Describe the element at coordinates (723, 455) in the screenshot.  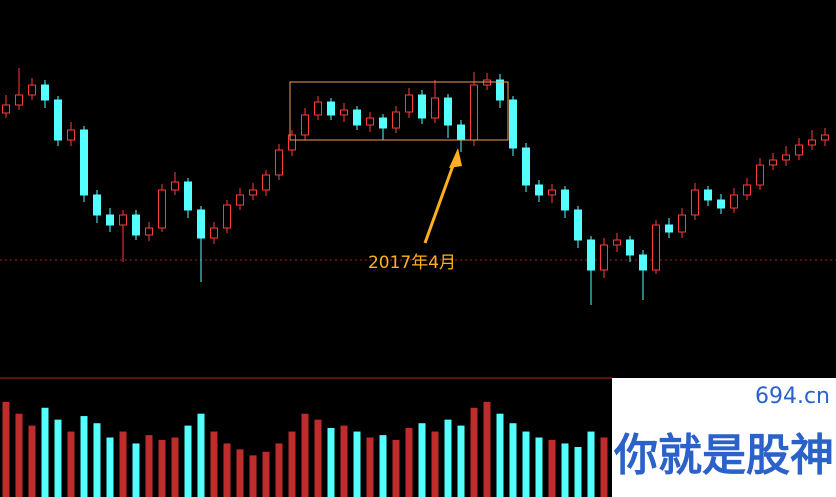
I see `watermark-slogan: 你就是股神` at that location.